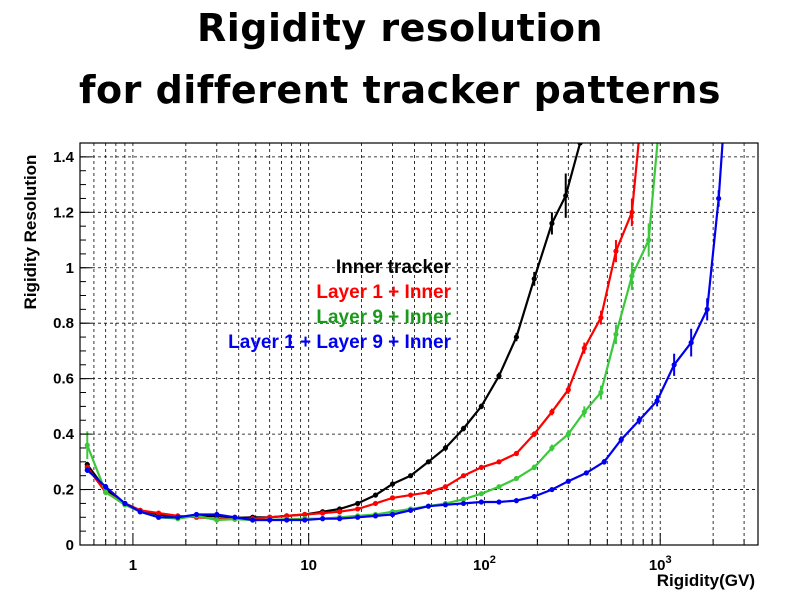 Image resolution: width=800 pixels, height=600 pixels. What do you see at coordinates (30, 232) in the screenshot?
I see `y-axis-label: Rigidity Resolution` at bounding box center [30, 232].